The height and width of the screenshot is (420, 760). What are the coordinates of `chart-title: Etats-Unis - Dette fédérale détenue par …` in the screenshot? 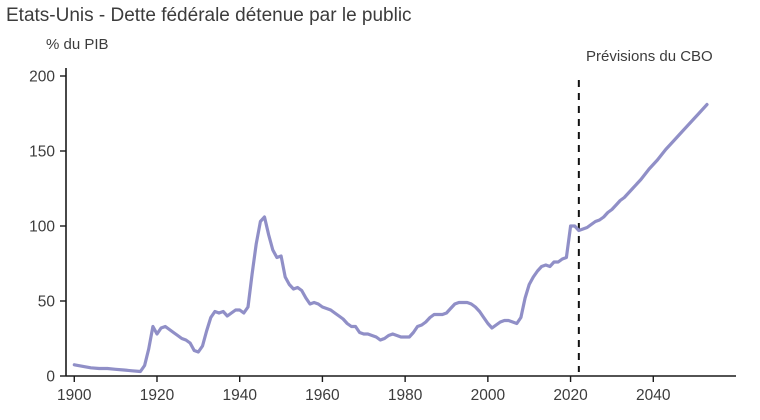 It's located at (209, 15).